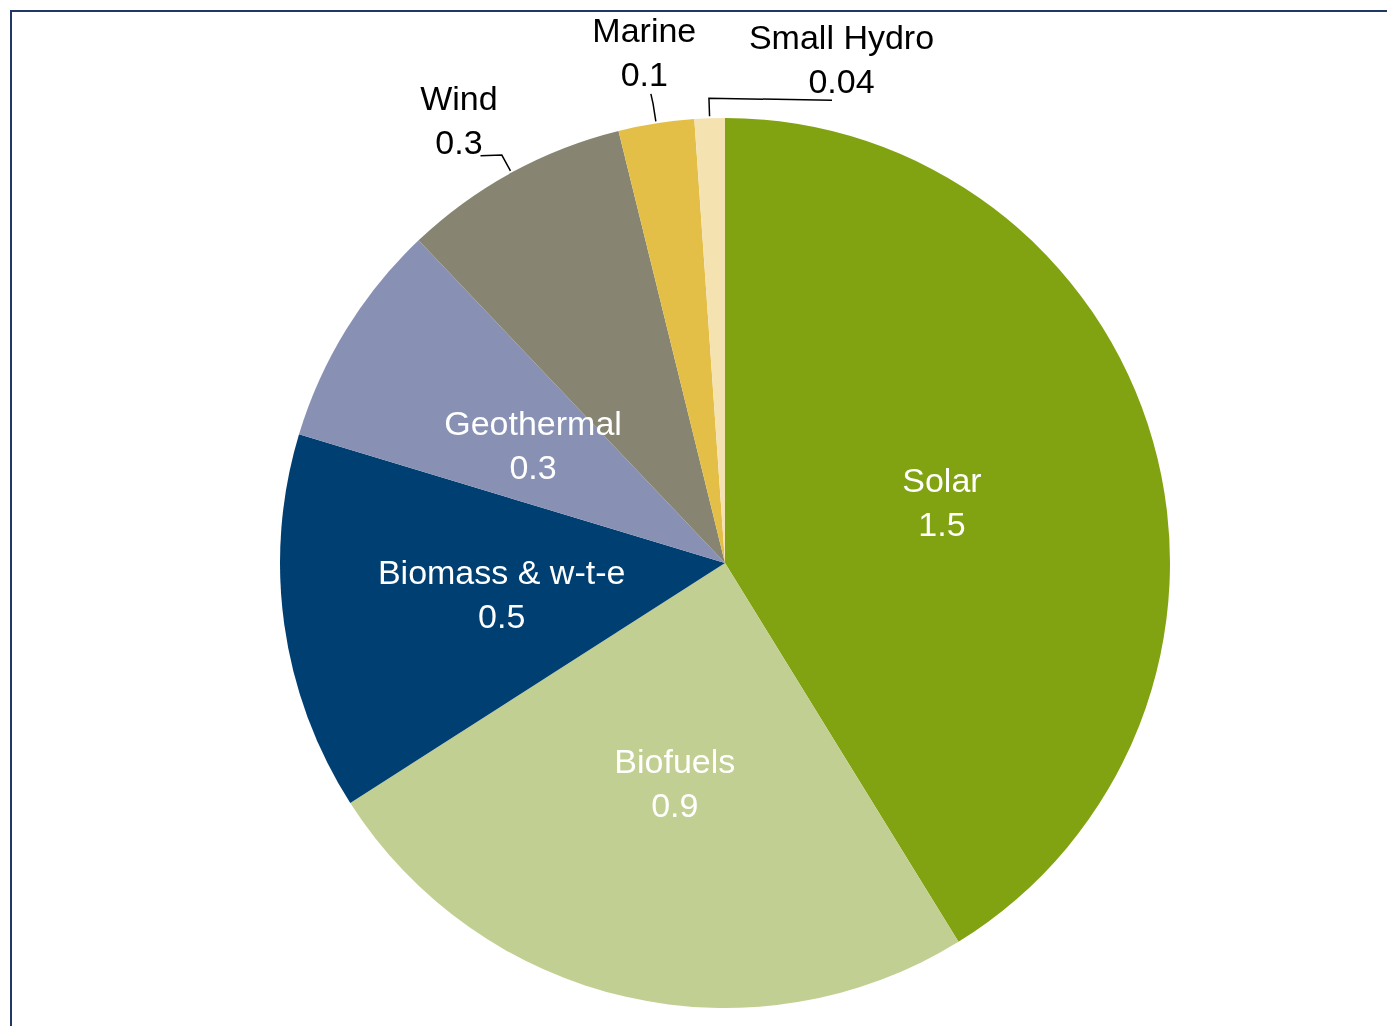 This screenshot has height=1026, width=1387. I want to click on data-label: 0.04, so click(841, 81).